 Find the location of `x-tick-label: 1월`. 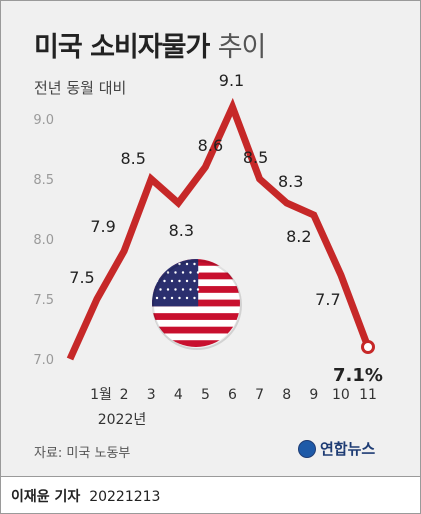

x-tick-label: 1월 is located at coordinates (101, 395).